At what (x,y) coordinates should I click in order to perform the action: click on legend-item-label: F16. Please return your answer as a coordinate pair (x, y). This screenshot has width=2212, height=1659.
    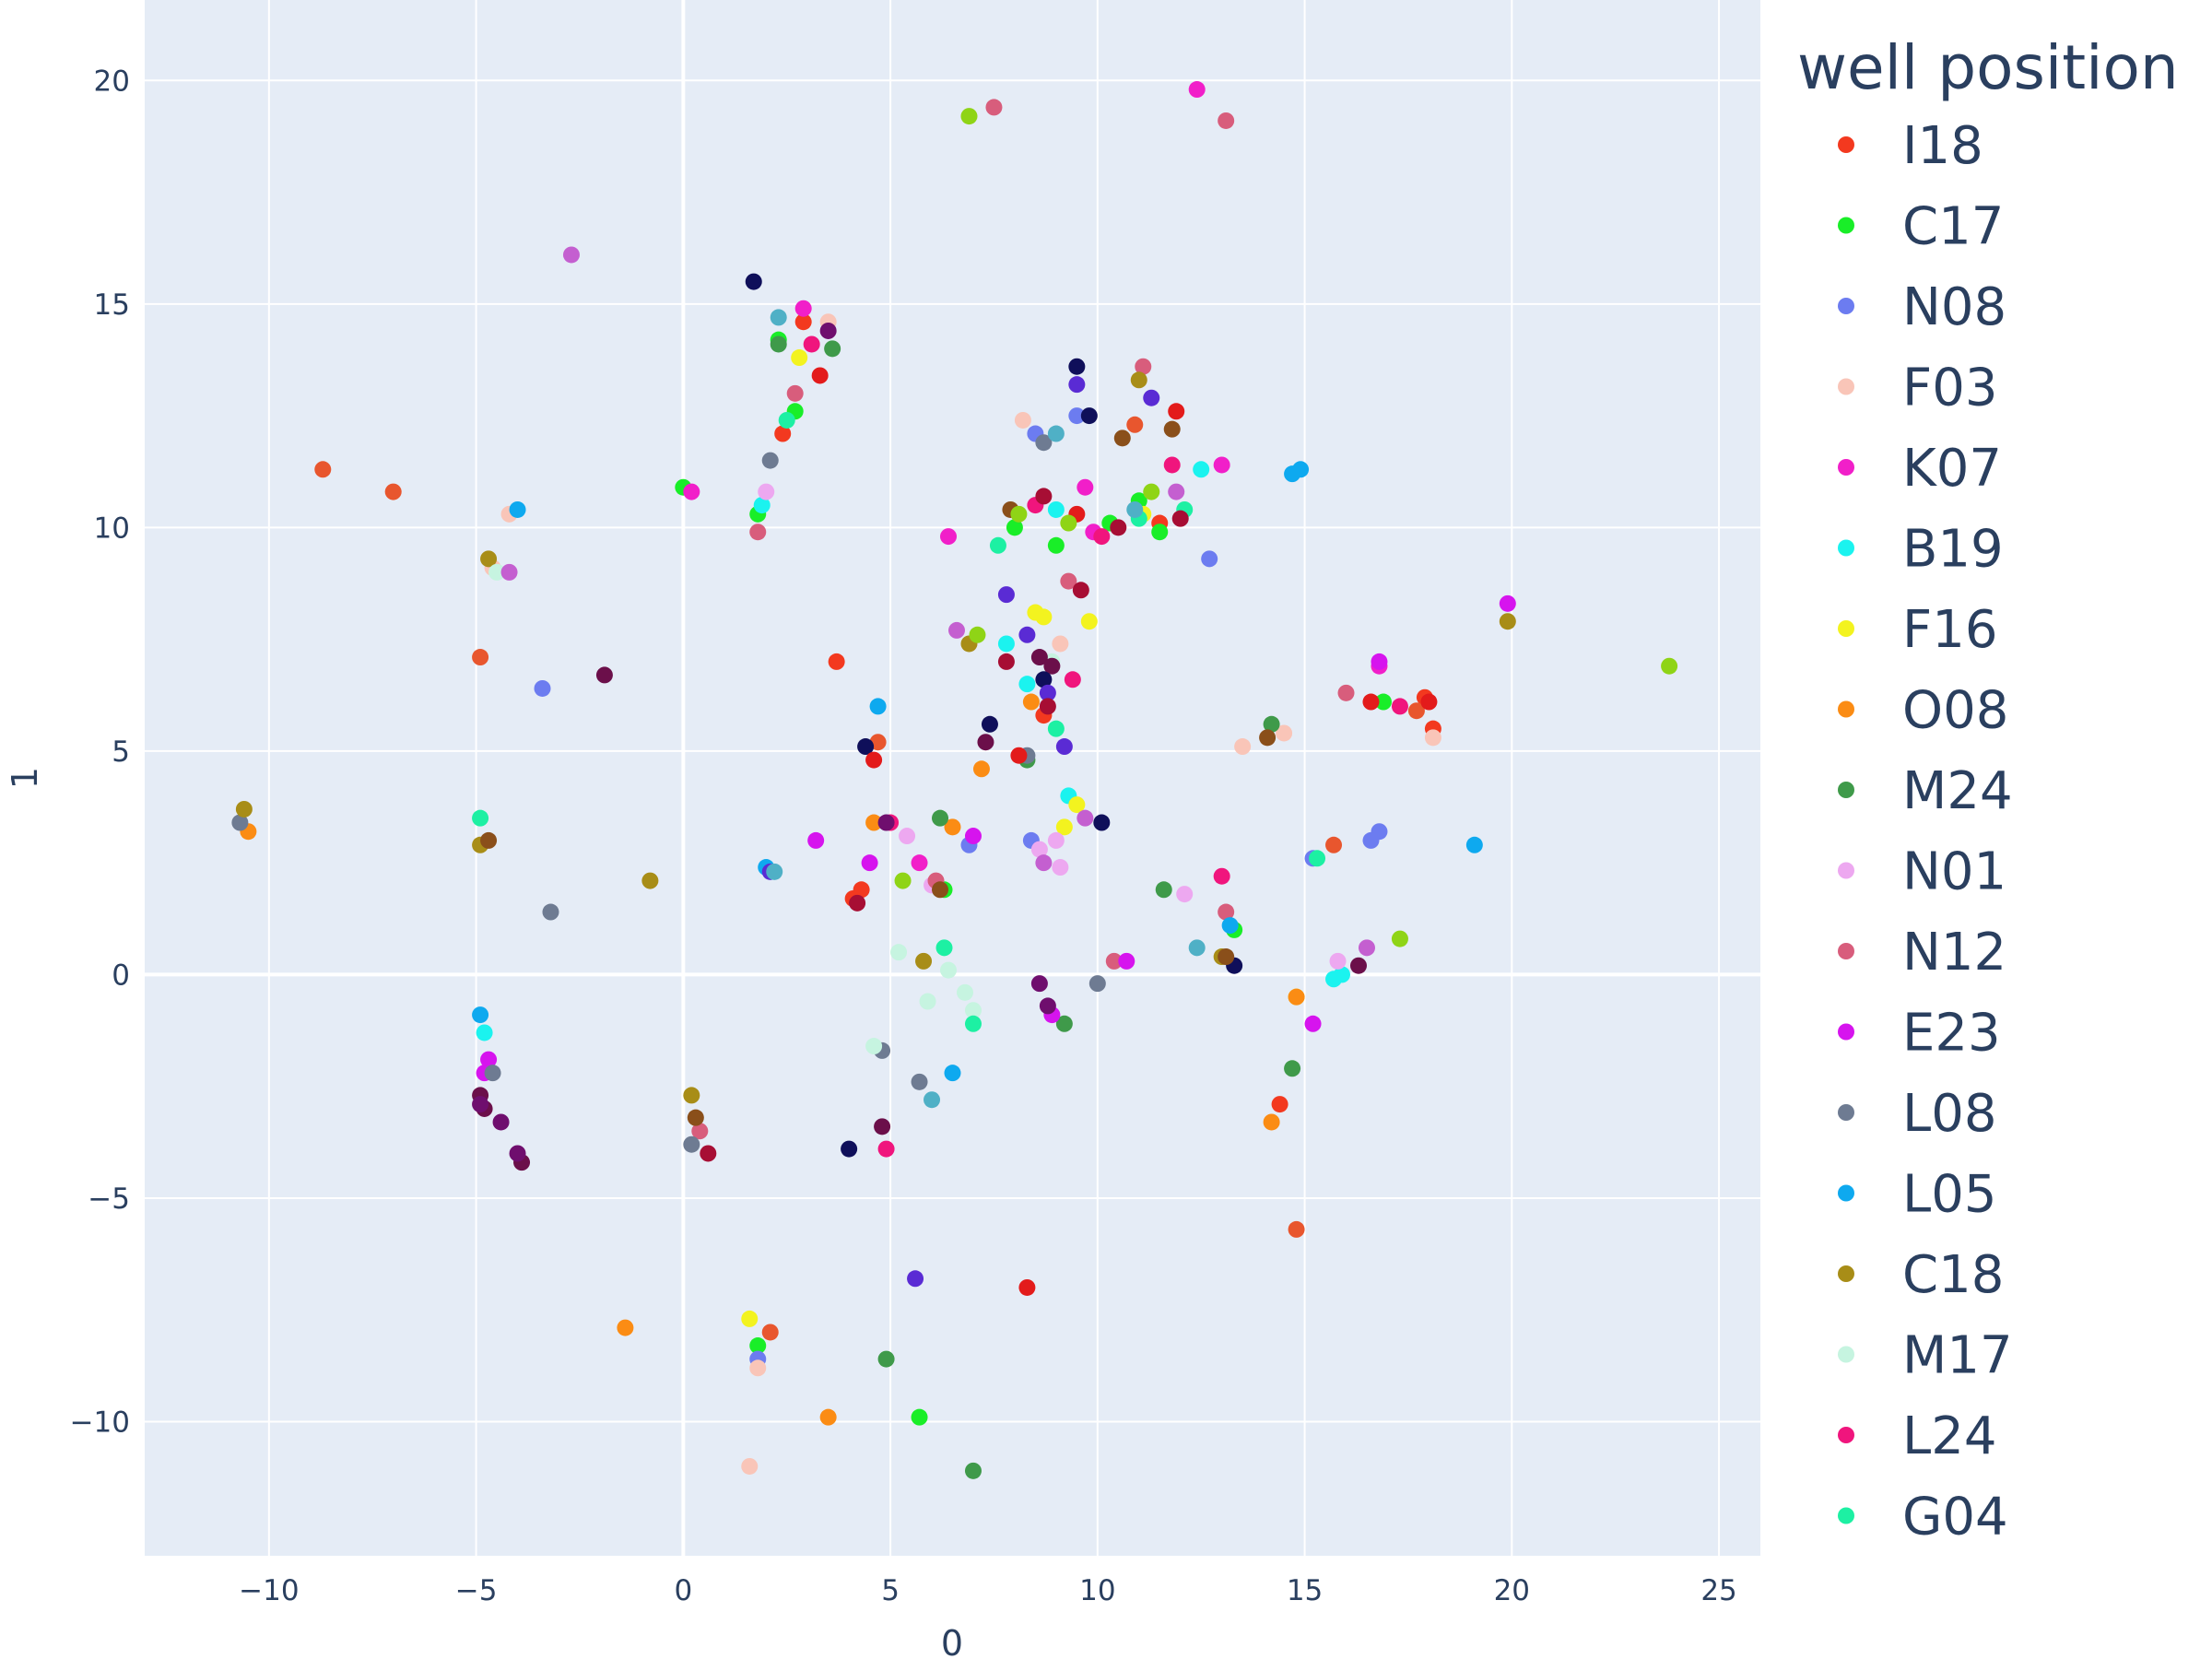
    Looking at the image, I should click on (1949, 630).